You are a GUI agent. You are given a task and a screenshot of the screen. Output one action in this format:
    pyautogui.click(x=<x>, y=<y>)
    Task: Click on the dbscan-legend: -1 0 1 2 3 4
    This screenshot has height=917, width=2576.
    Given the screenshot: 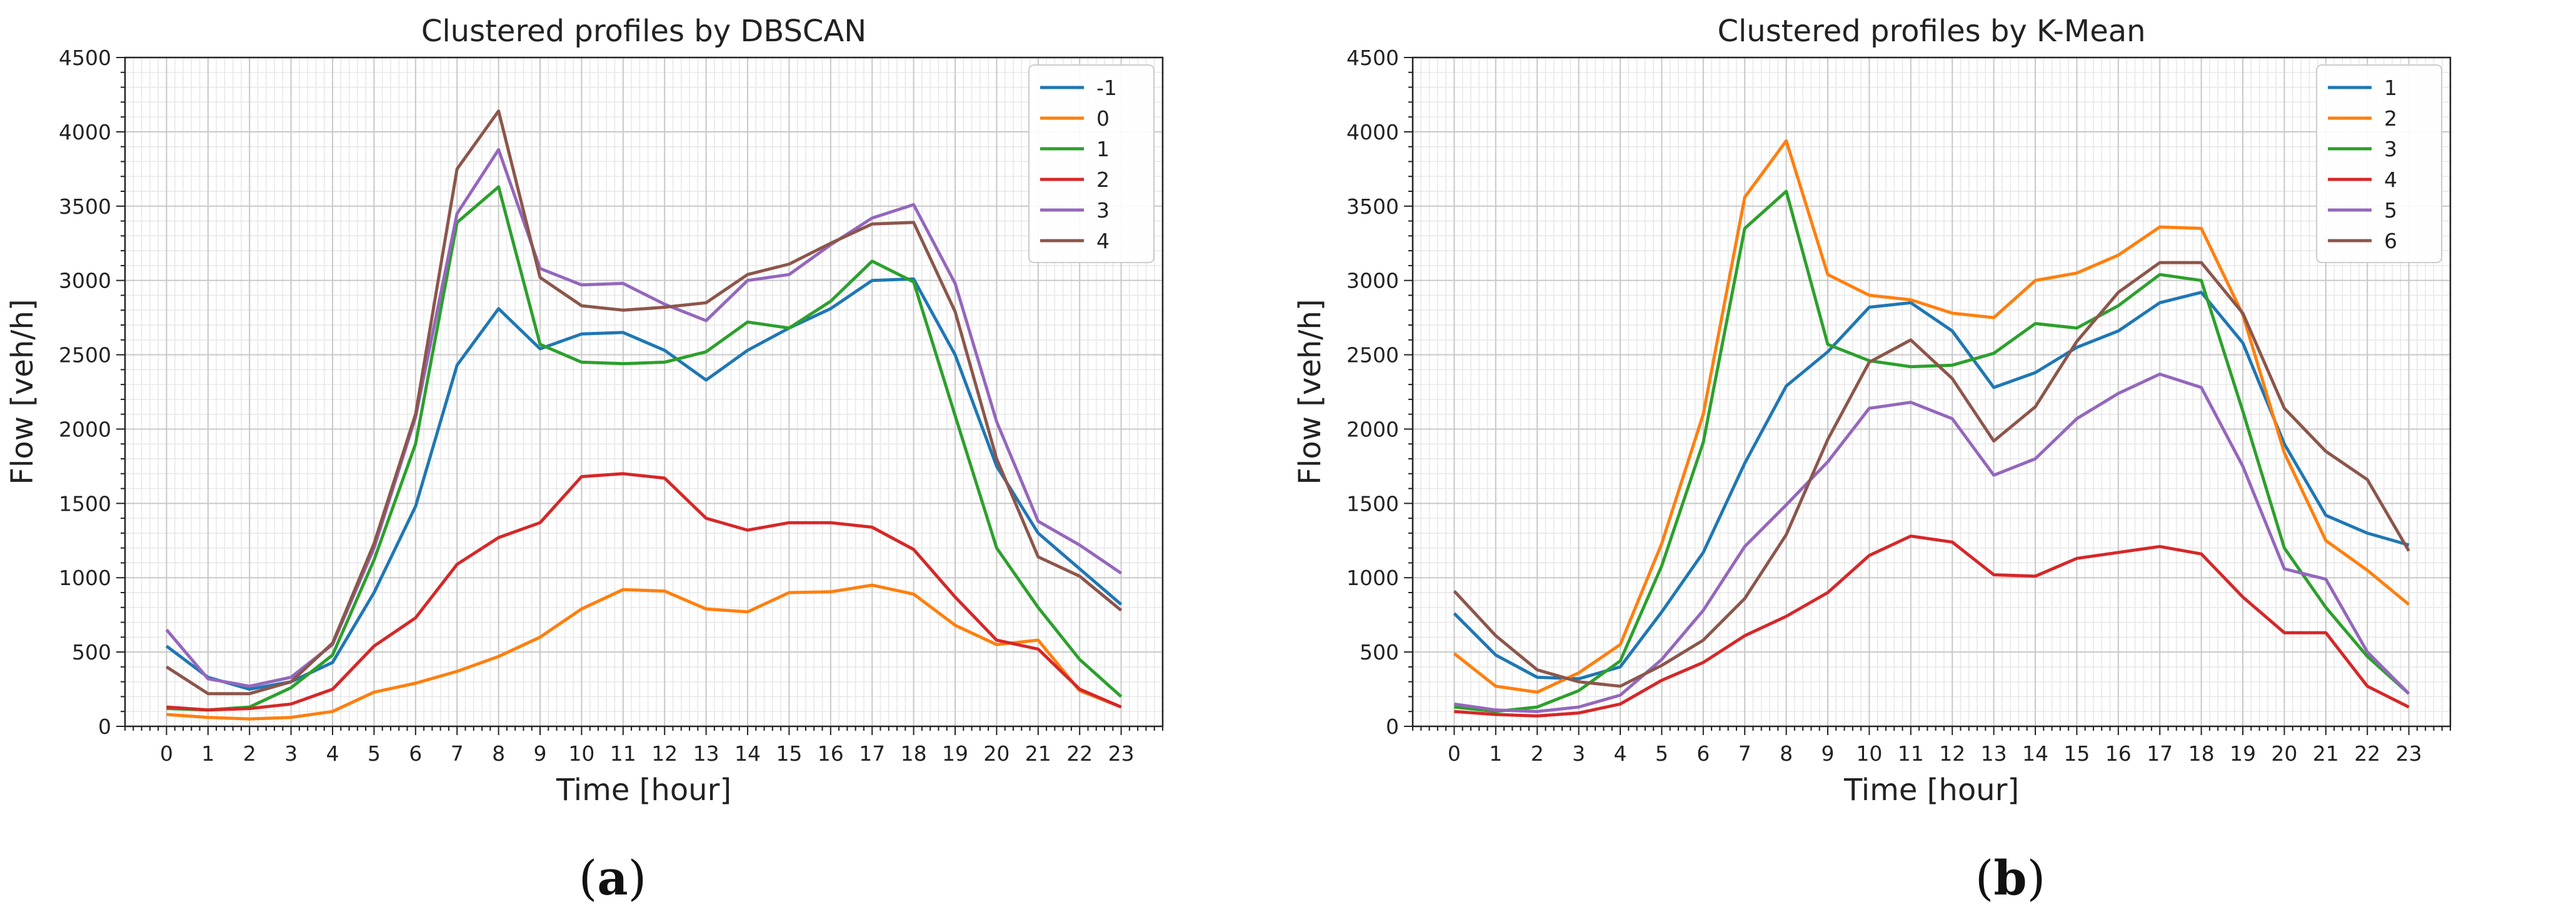 What is the action you would take?
    pyautogui.click(x=1091, y=164)
    